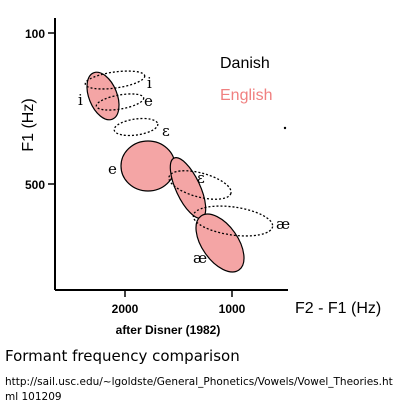 The height and width of the screenshot is (410, 400). Describe the element at coordinates (28, 124) in the screenshot. I see `y-axis-label: F1 (Hz)` at that location.